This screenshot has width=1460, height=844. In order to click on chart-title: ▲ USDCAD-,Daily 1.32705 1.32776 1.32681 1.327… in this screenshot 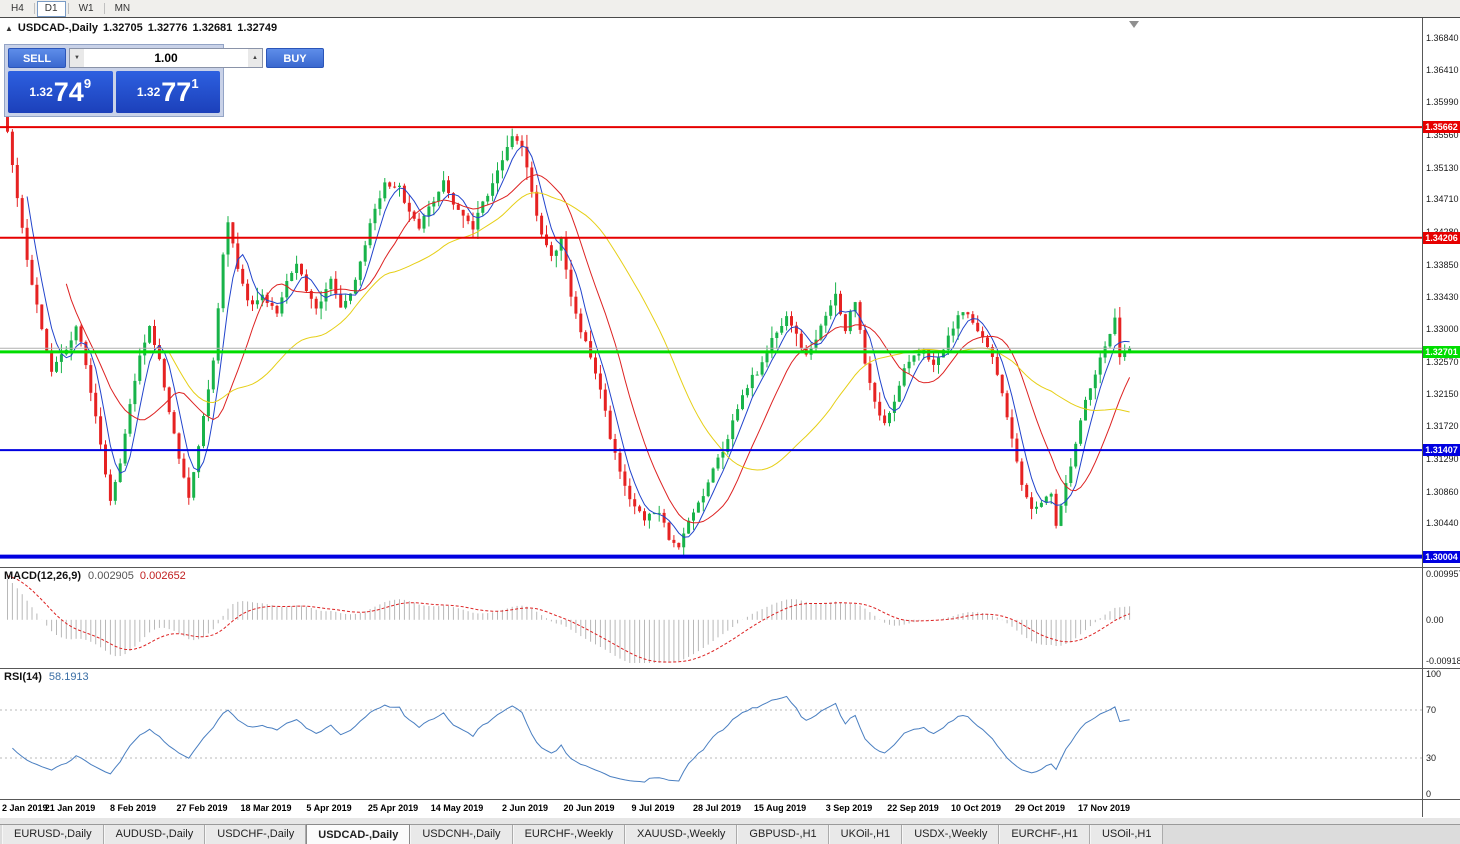, I will do `click(143, 28)`.